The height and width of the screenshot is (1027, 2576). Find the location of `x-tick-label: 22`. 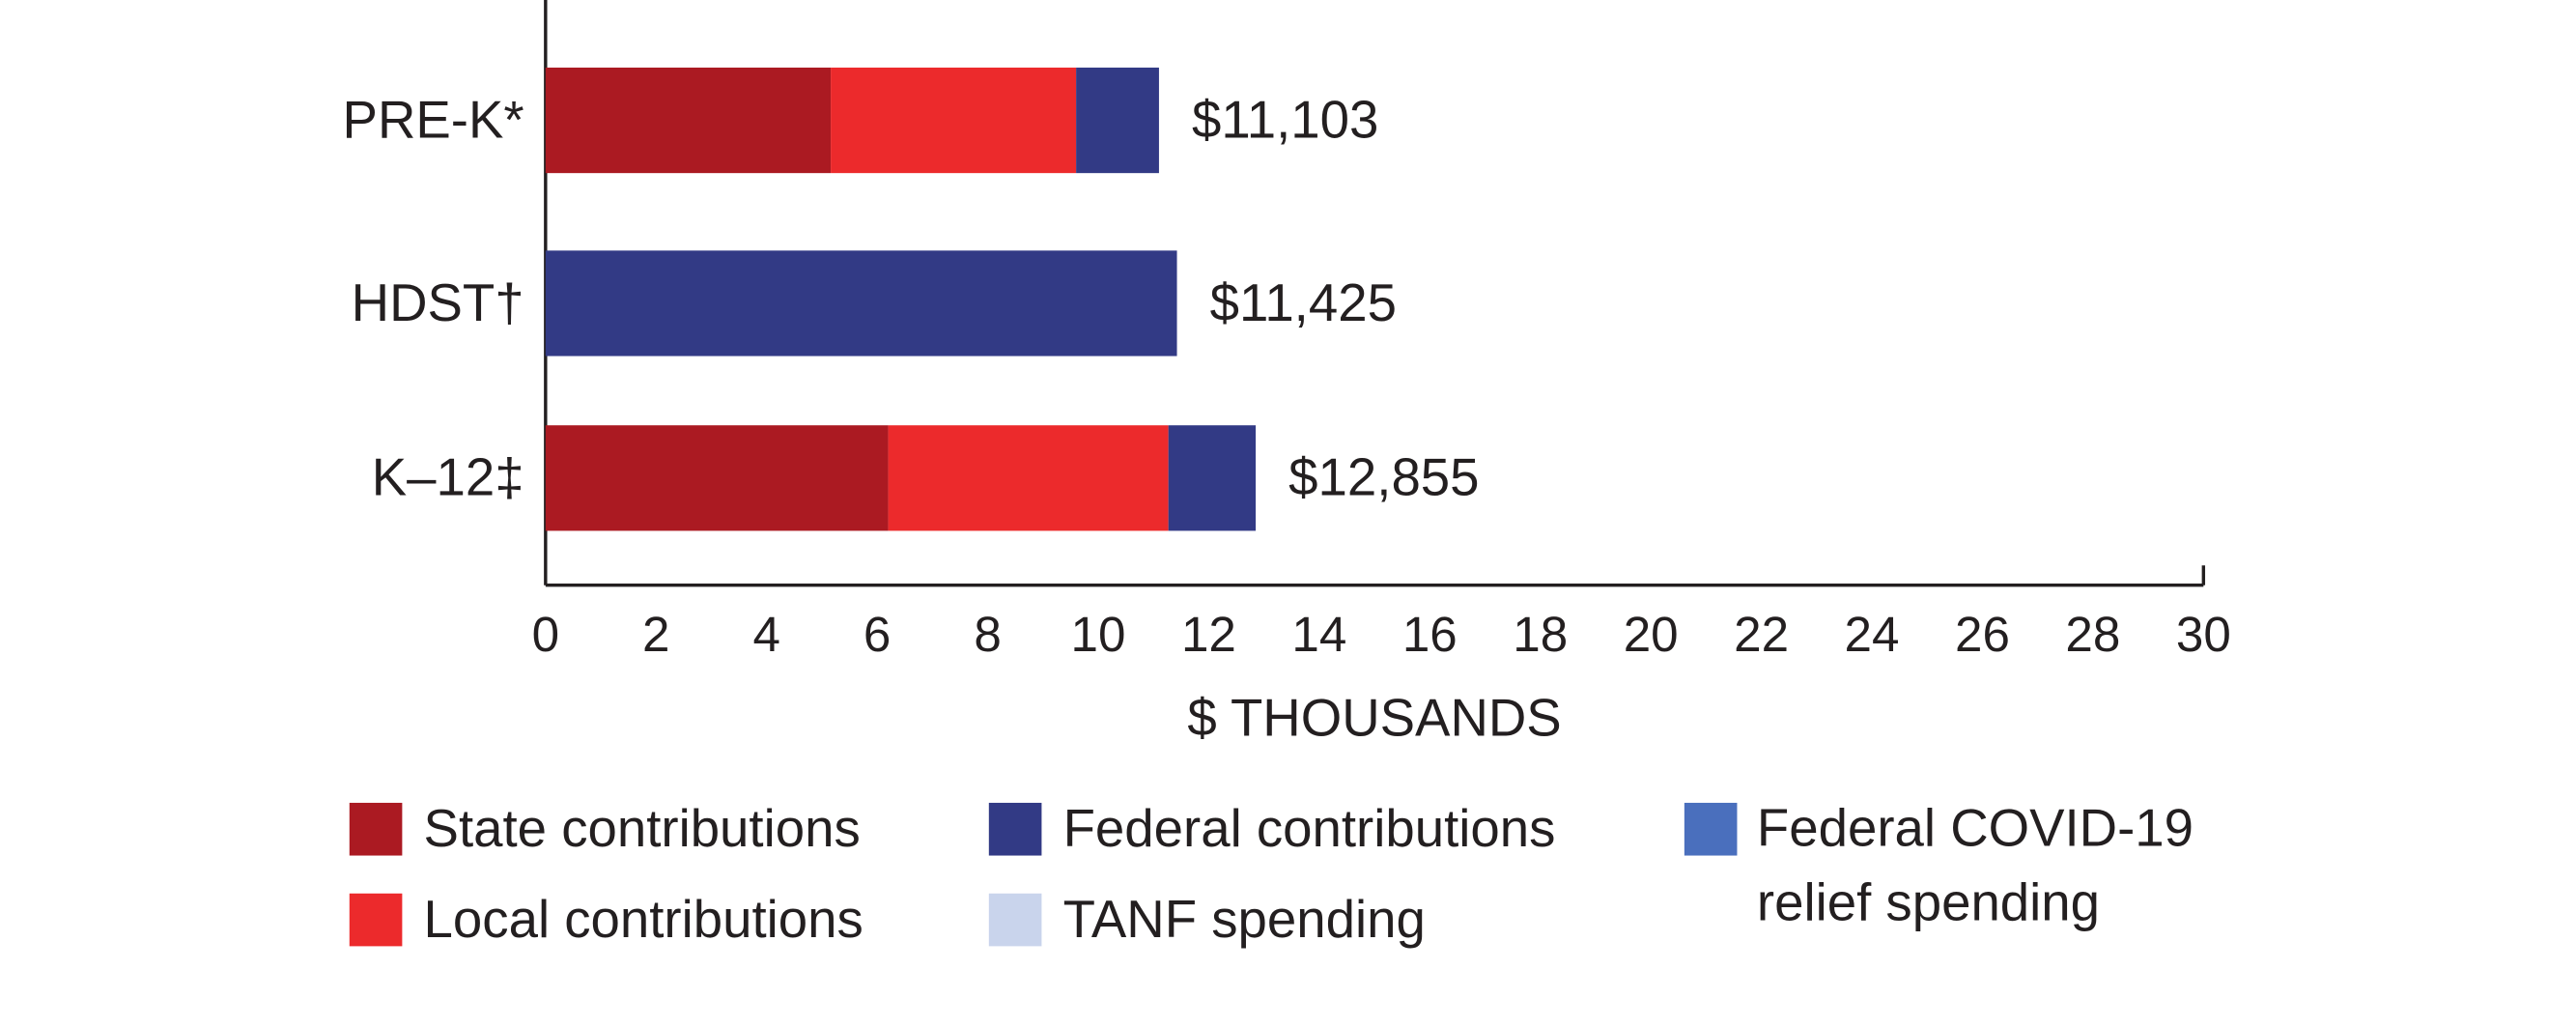

x-tick-label: 22 is located at coordinates (1761, 635).